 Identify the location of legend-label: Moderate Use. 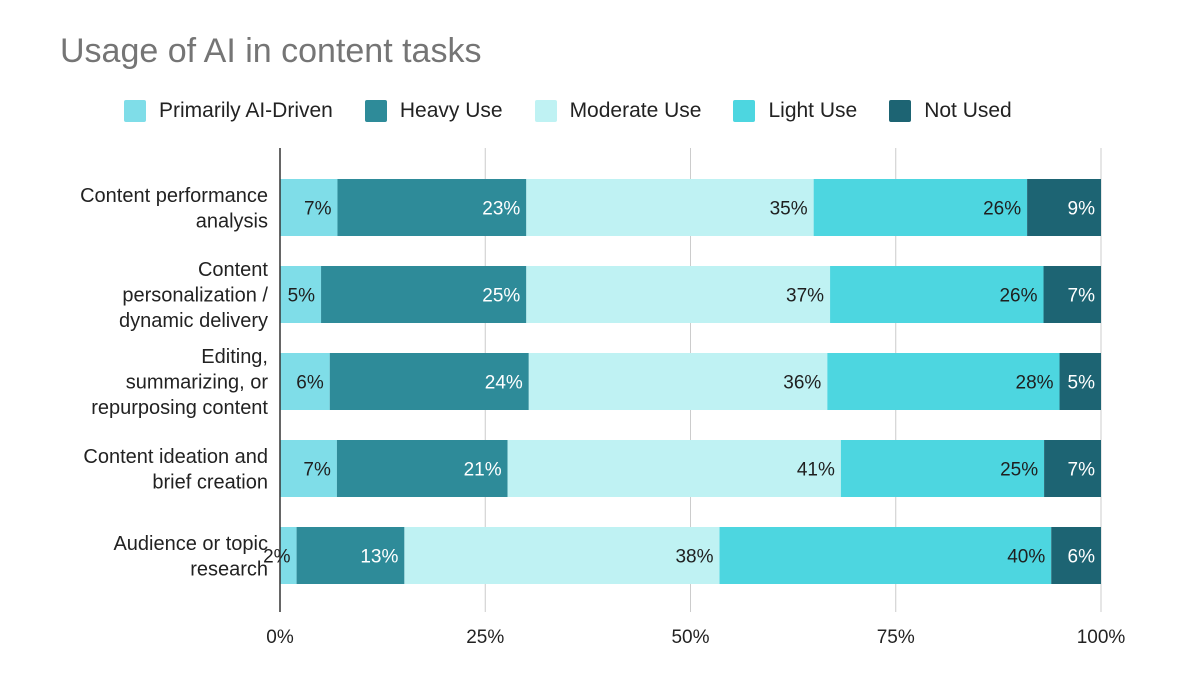
(635, 110).